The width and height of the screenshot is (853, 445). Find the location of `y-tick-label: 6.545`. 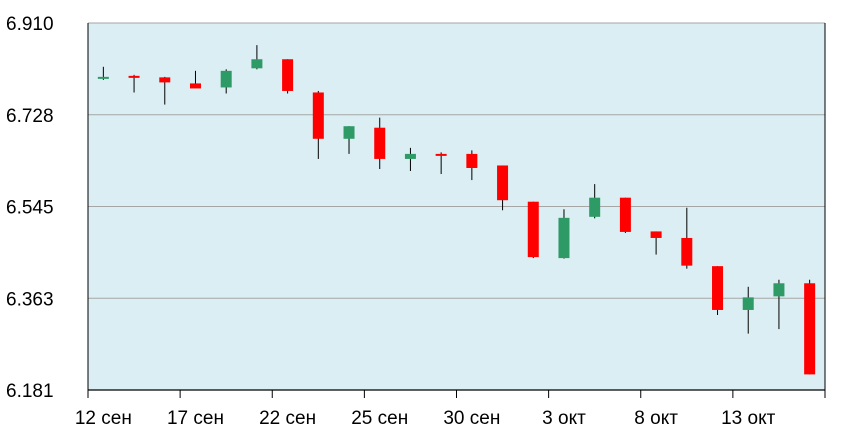

y-tick-label: 6.545 is located at coordinates (30, 208).